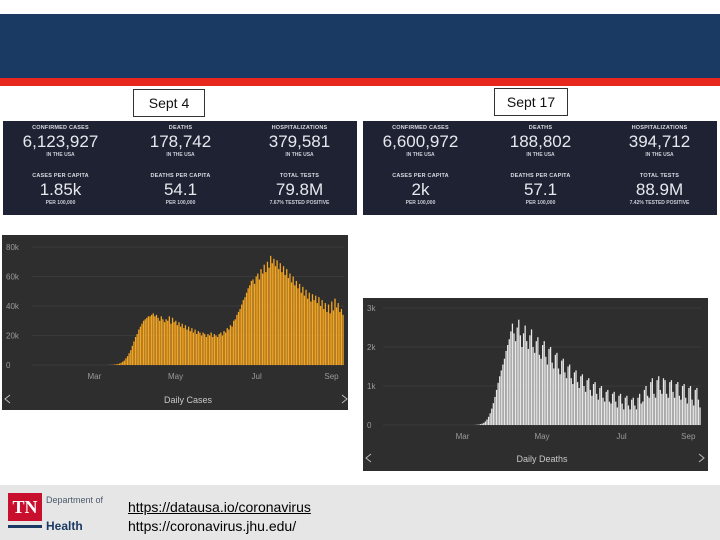  I want to click on stat-sub: 7.67% TESTED POSITIVE, so click(299, 203).